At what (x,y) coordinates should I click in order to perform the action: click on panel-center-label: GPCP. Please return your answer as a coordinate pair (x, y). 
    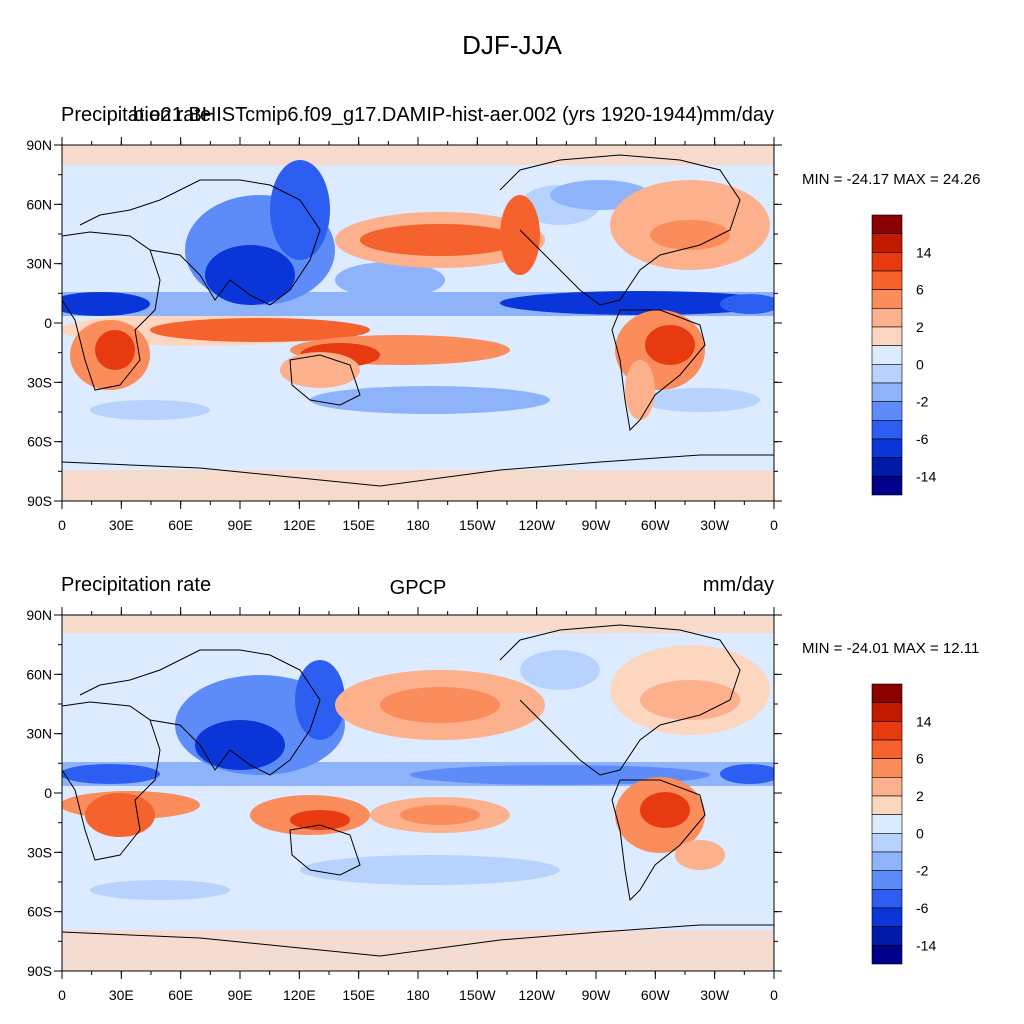
    Looking at the image, I should click on (418, 588).